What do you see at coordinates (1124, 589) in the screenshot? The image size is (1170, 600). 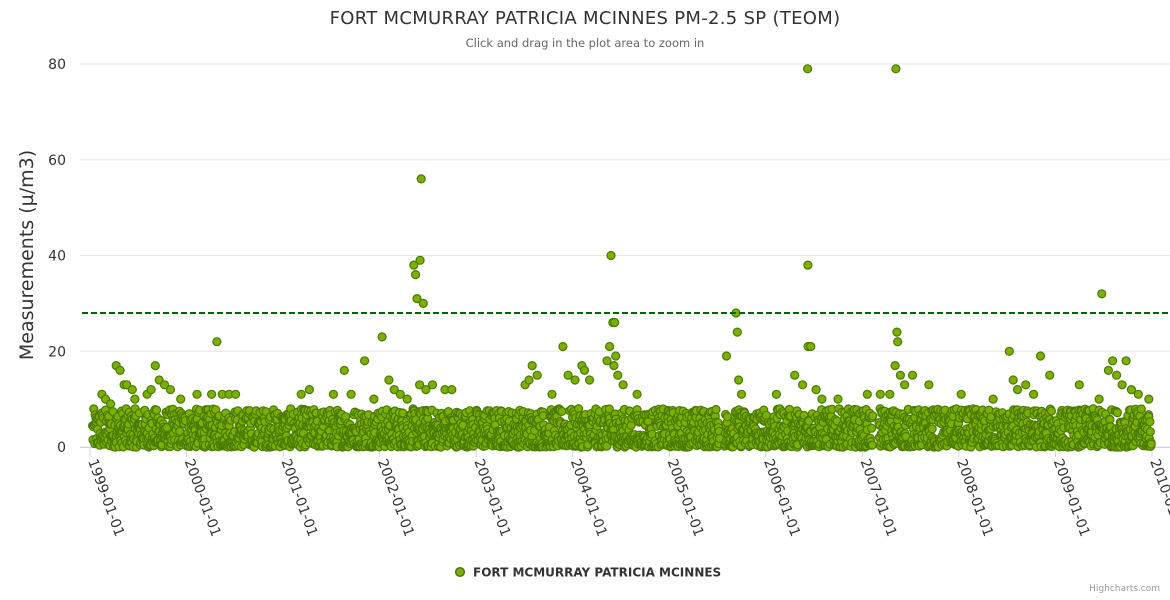 I see `credits-link: Highcharts.com` at bounding box center [1124, 589].